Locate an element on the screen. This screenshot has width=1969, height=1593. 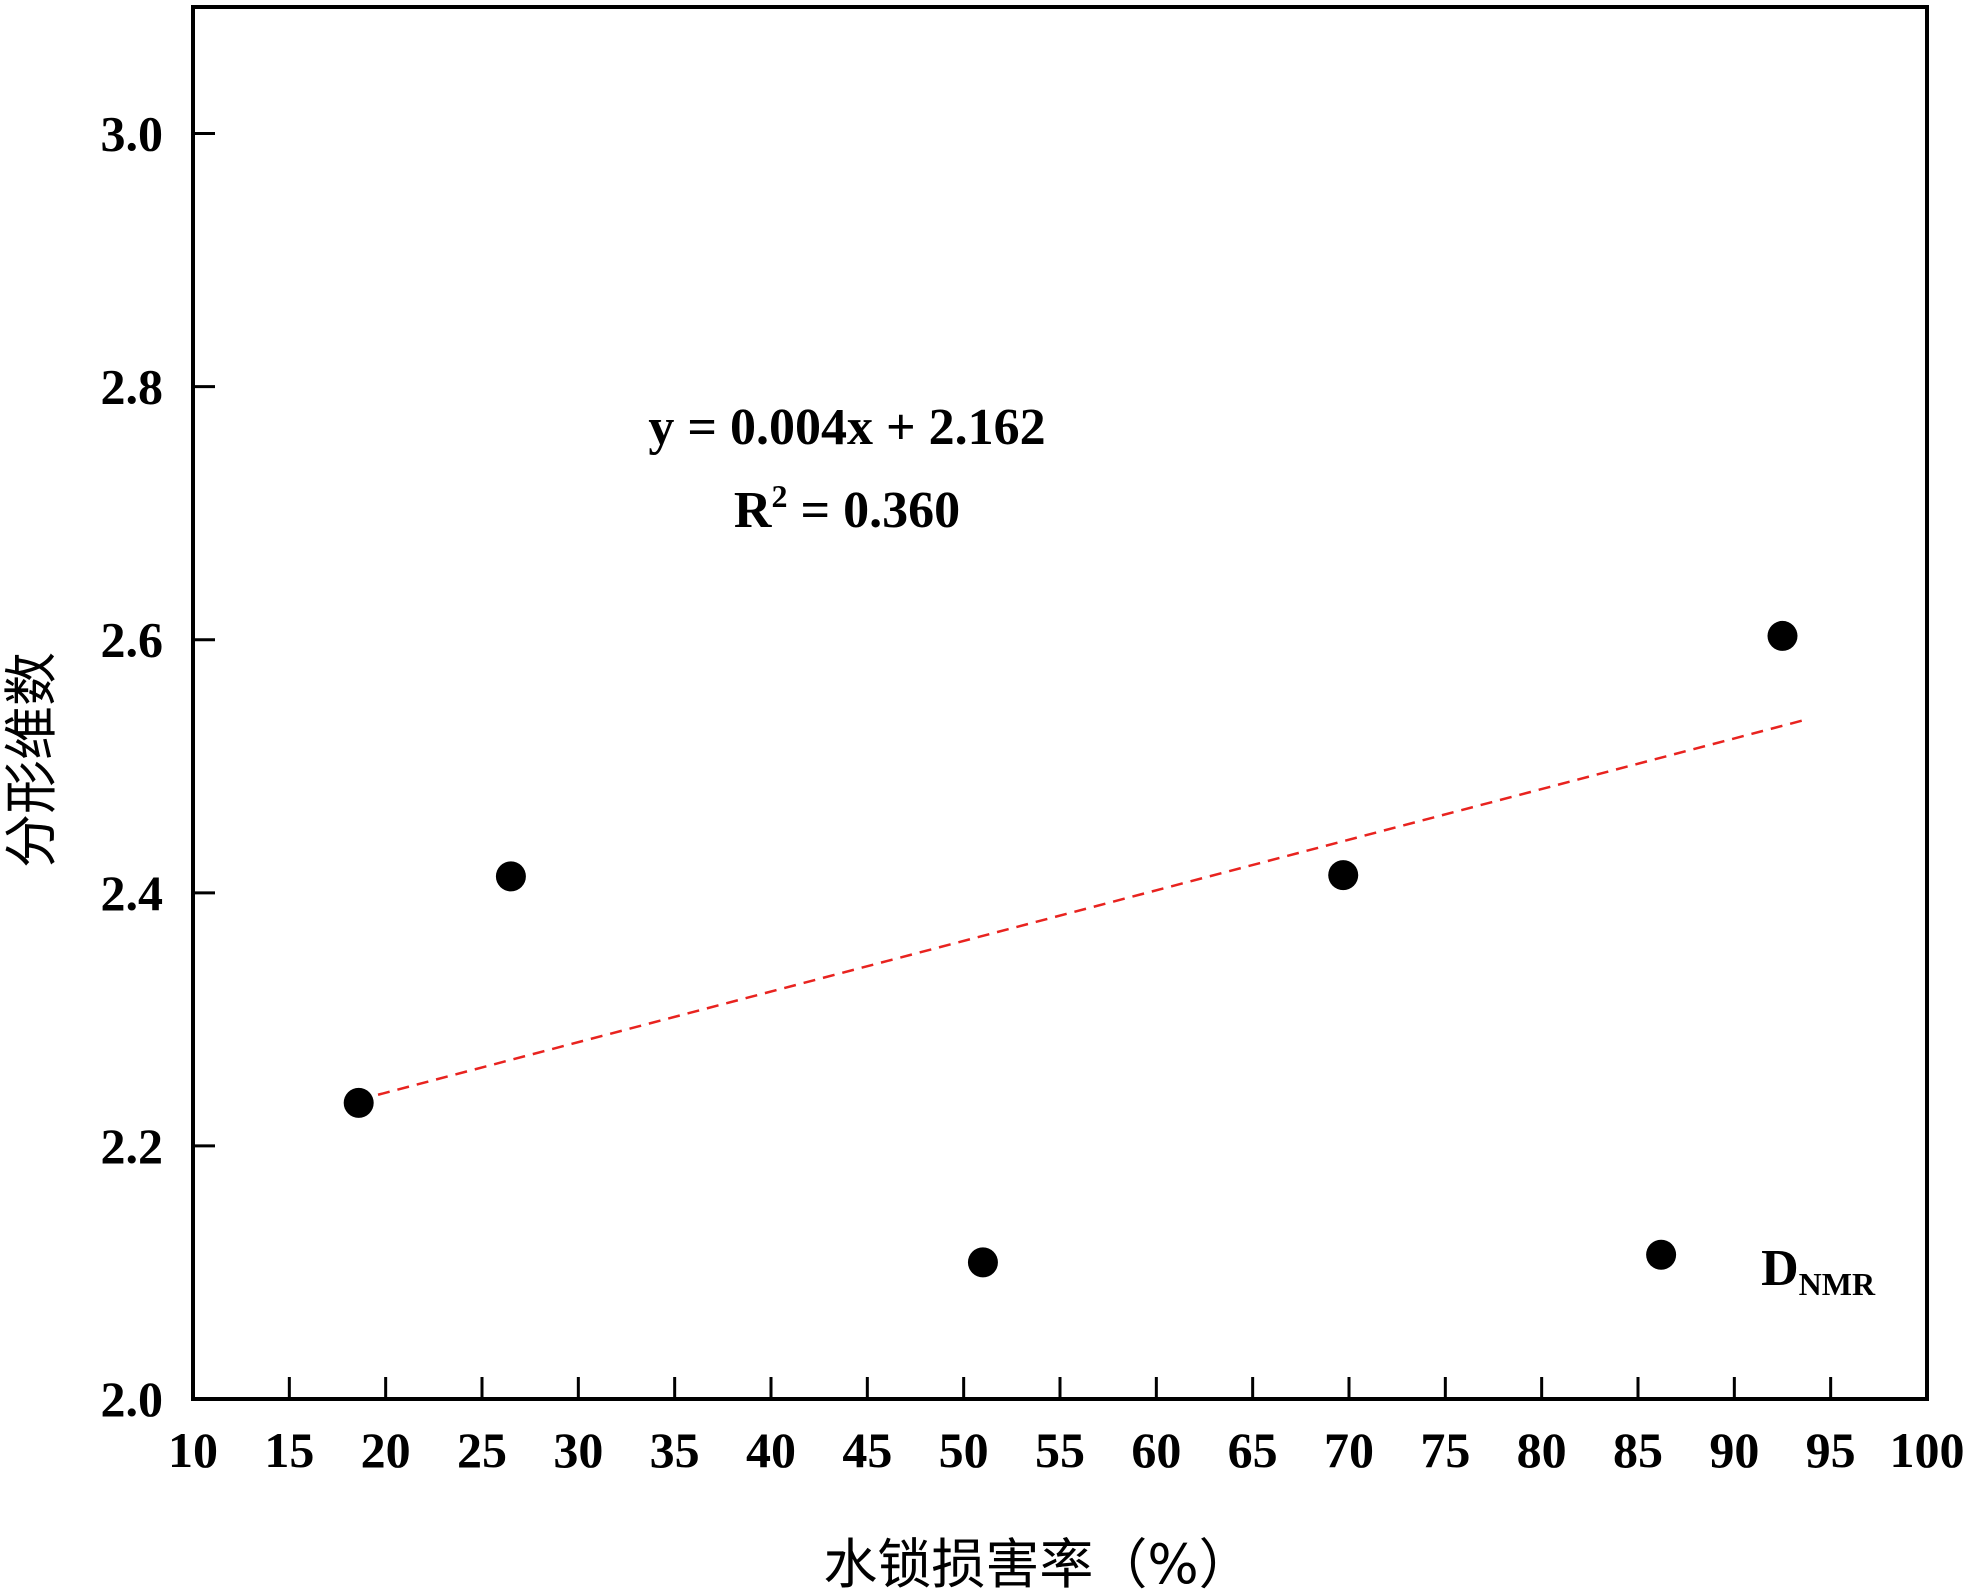
x-tick-label: 70 is located at coordinates (1349, 1450).